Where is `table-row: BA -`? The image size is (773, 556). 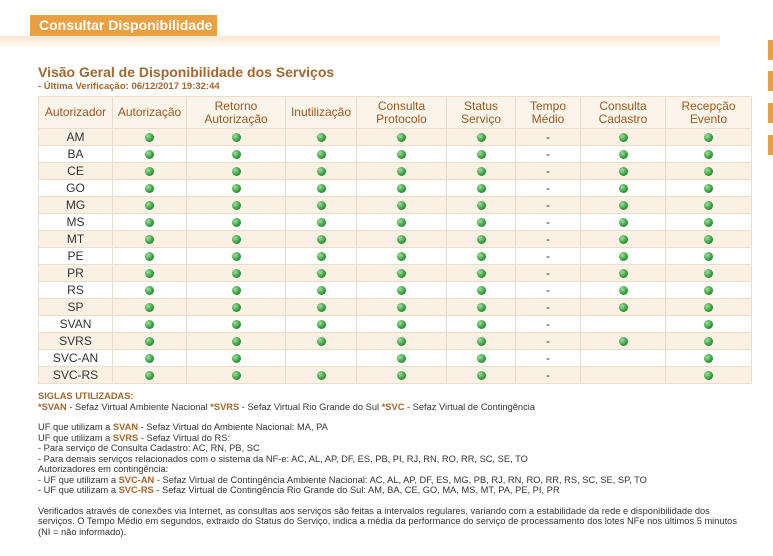 table-row: BA - is located at coordinates (395, 154).